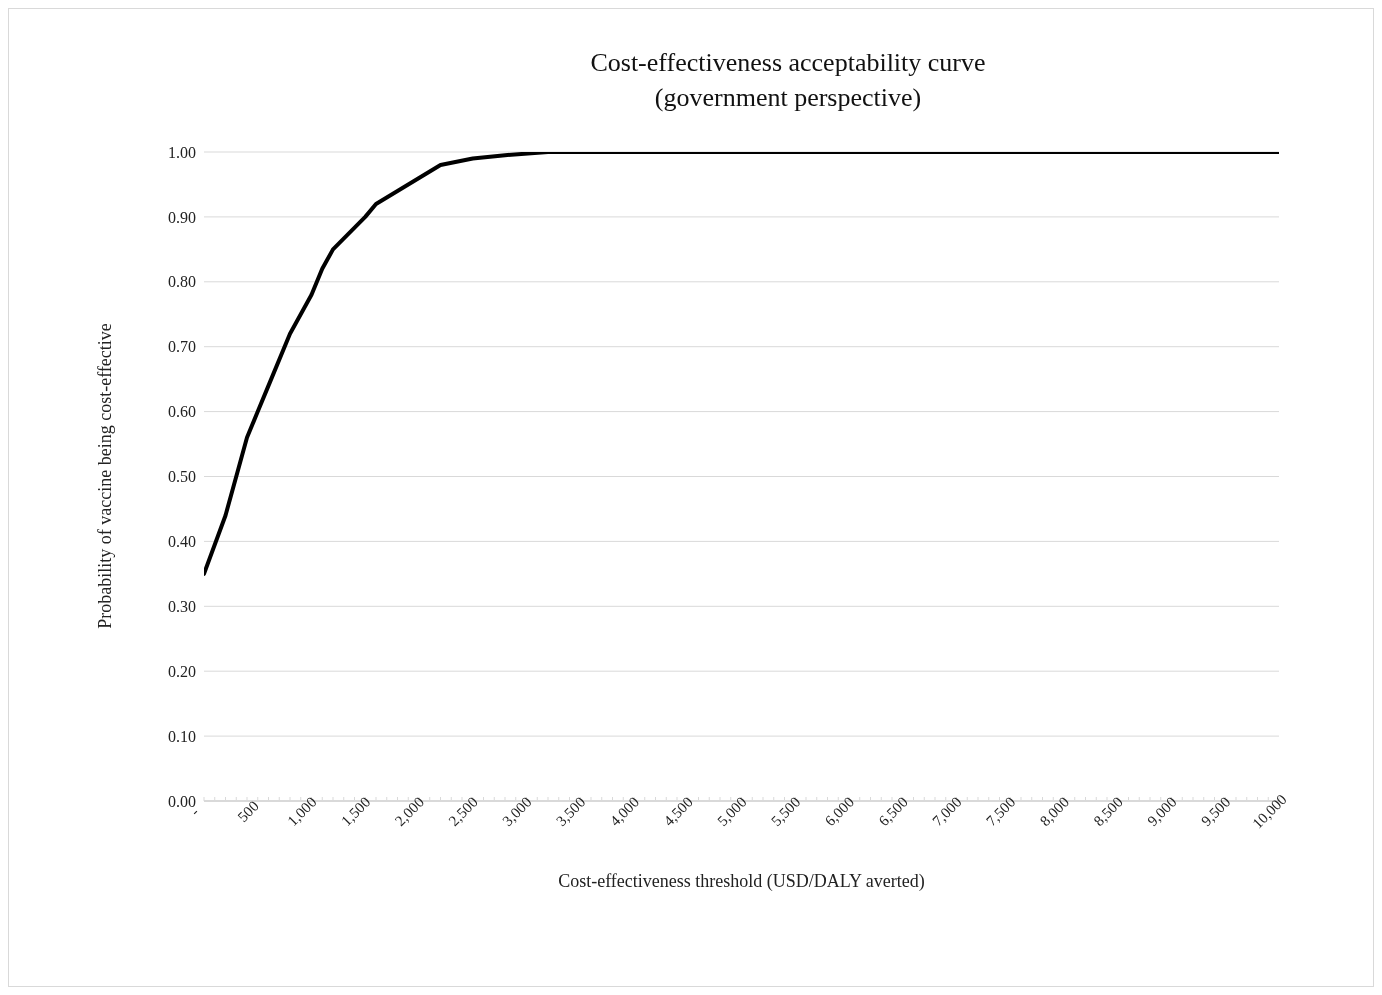 The width and height of the screenshot is (1382, 995). I want to click on y-tick-label: 0.40, so click(182, 542).